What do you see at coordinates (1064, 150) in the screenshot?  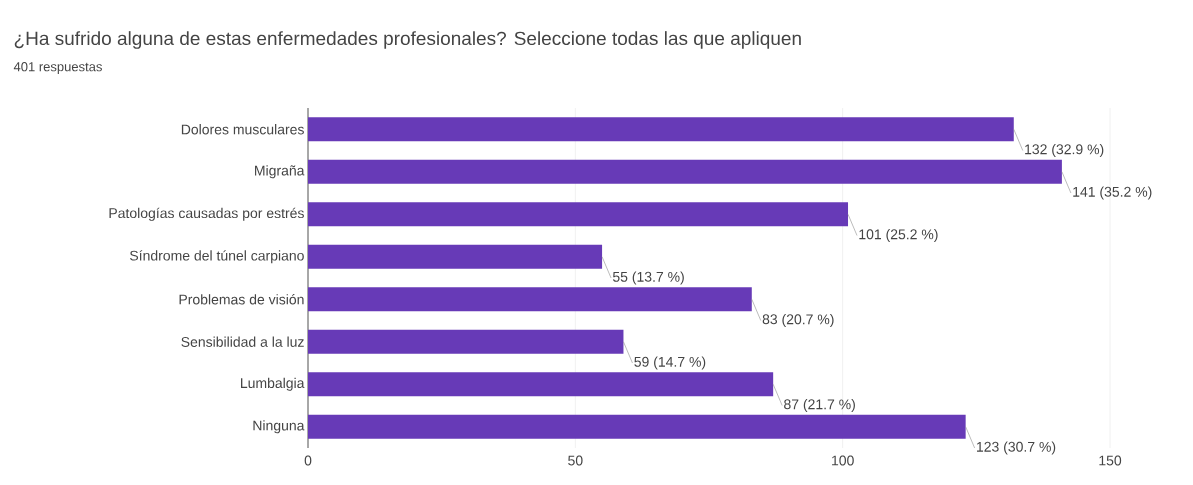 I see `data-label: 132 (32.9 %)` at bounding box center [1064, 150].